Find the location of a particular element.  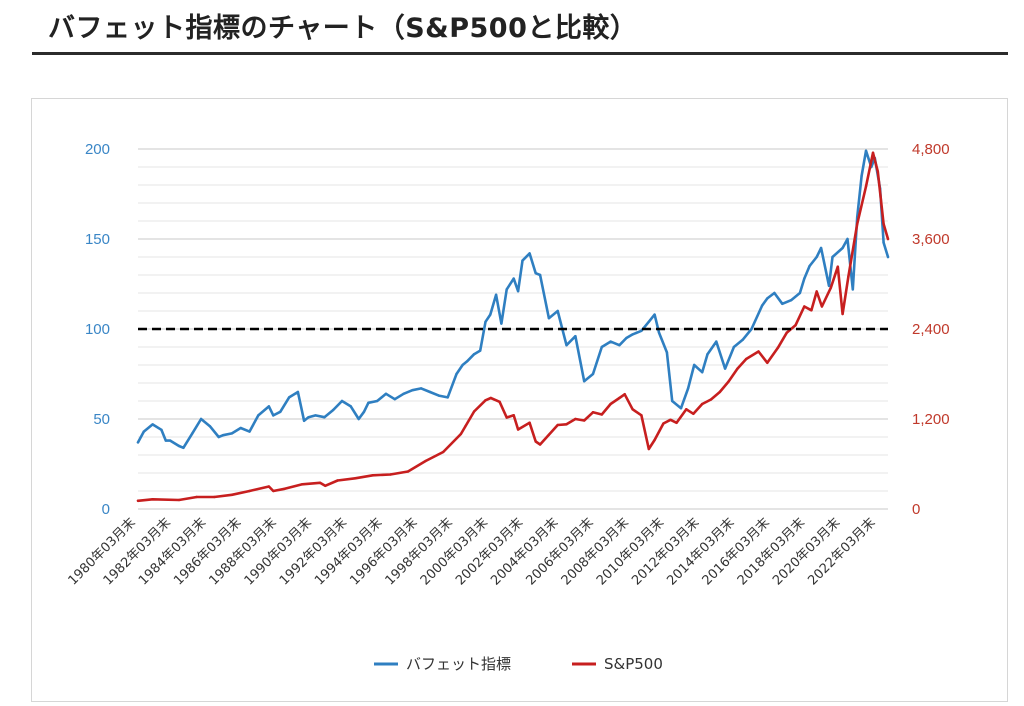

legend-label: S&P500 is located at coordinates (633, 664).